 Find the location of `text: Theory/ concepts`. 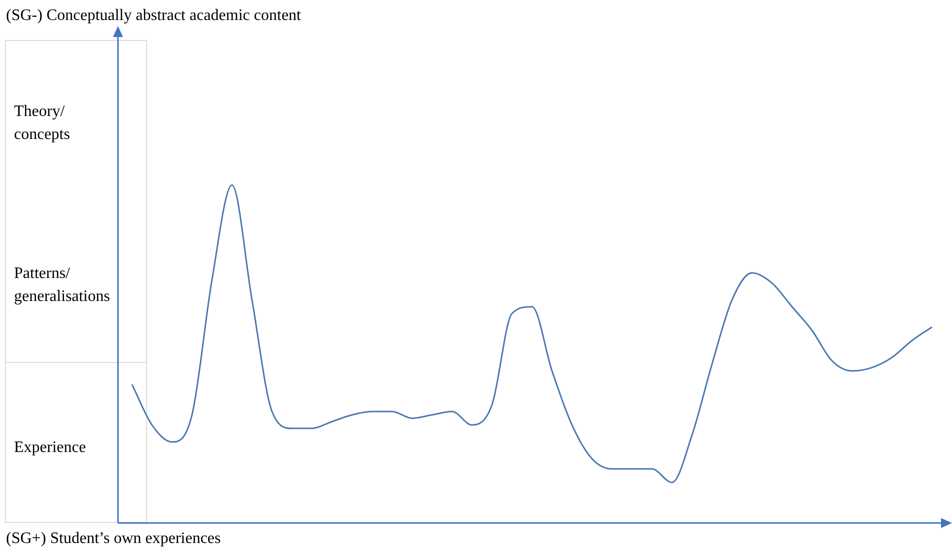

text: Theory/ concepts is located at coordinates (42, 123).